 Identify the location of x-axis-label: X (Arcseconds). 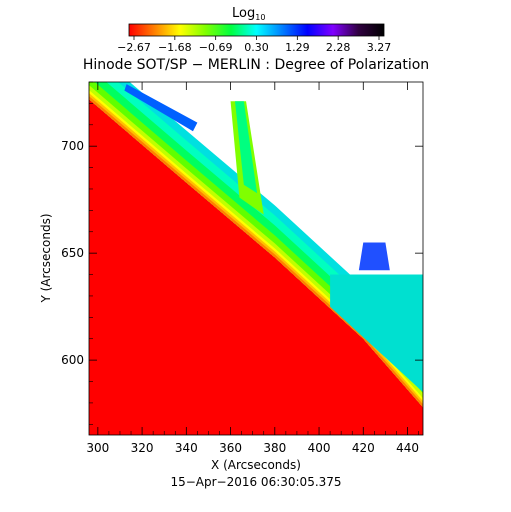
(256, 465).